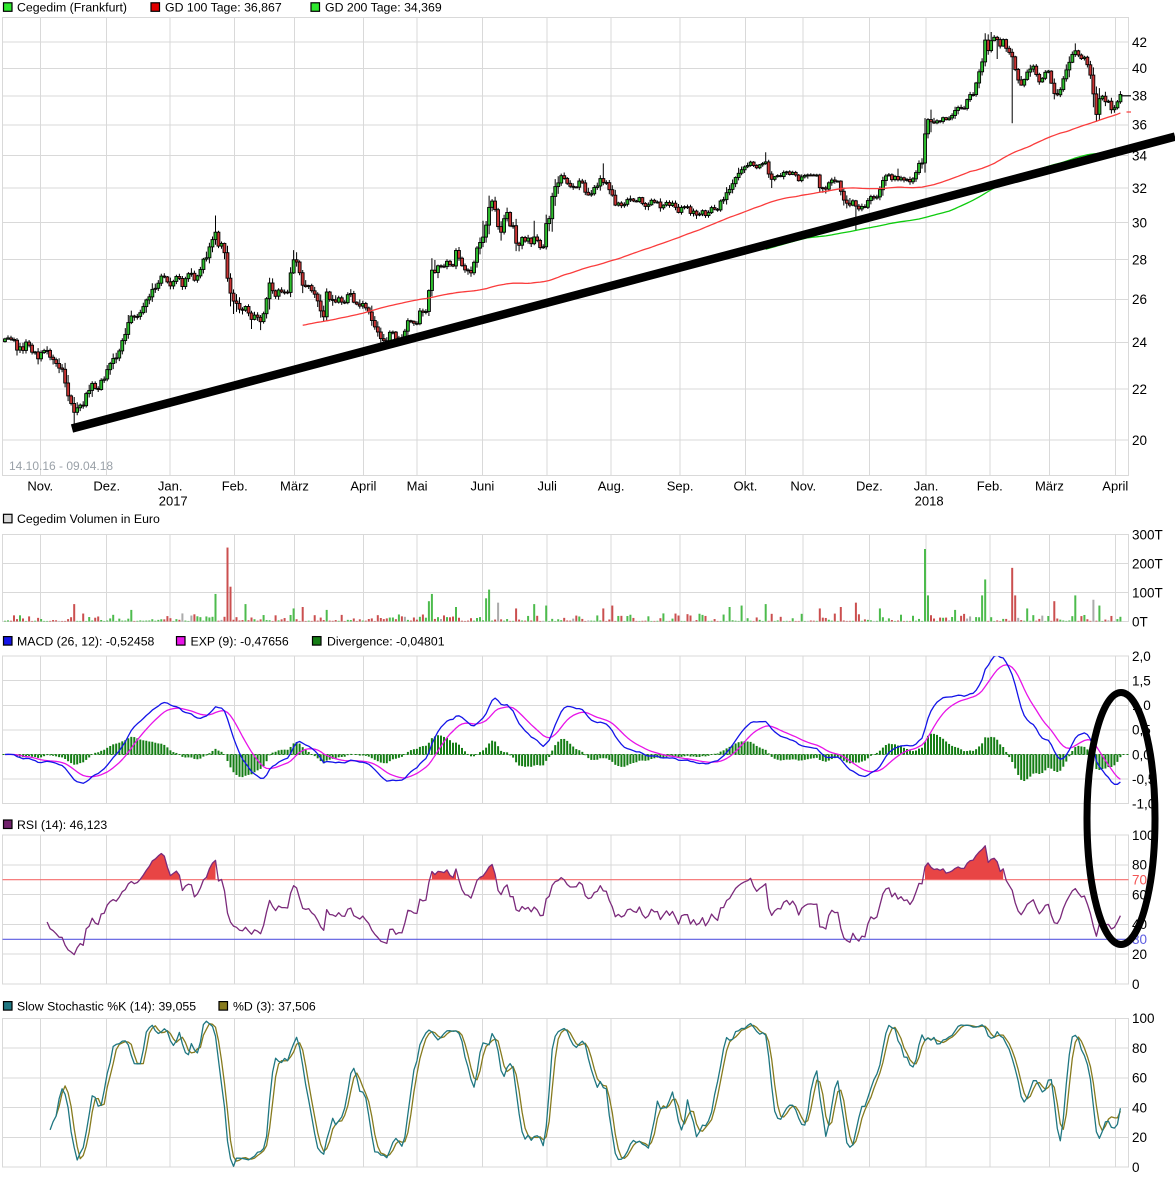 This screenshot has width=1175, height=1184. What do you see at coordinates (1140, 342) in the screenshot?
I see `svg-text: 24` at bounding box center [1140, 342].